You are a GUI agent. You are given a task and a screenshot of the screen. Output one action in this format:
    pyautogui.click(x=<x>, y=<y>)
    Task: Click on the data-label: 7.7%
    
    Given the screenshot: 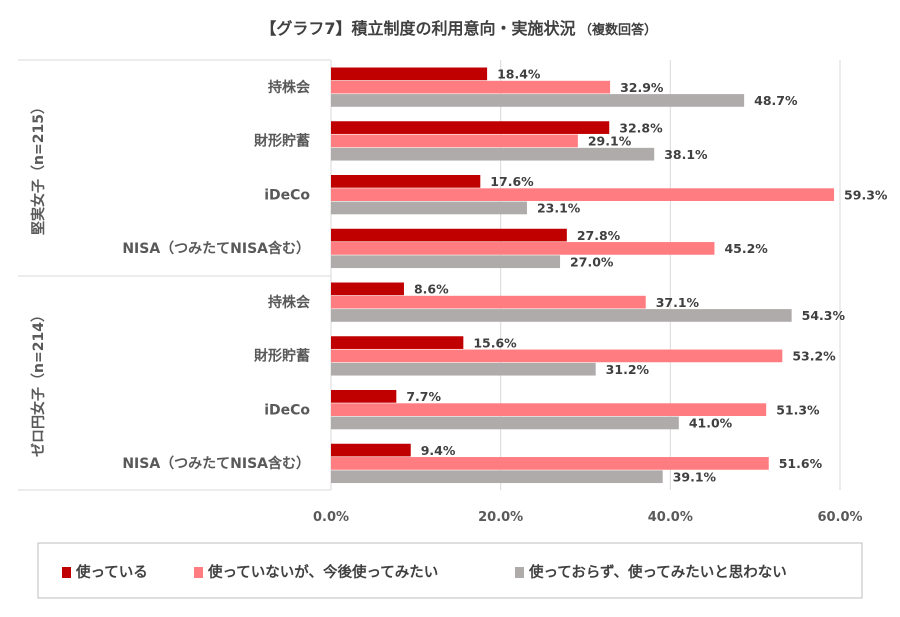 What is the action you would take?
    pyautogui.click(x=423, y=396)
    